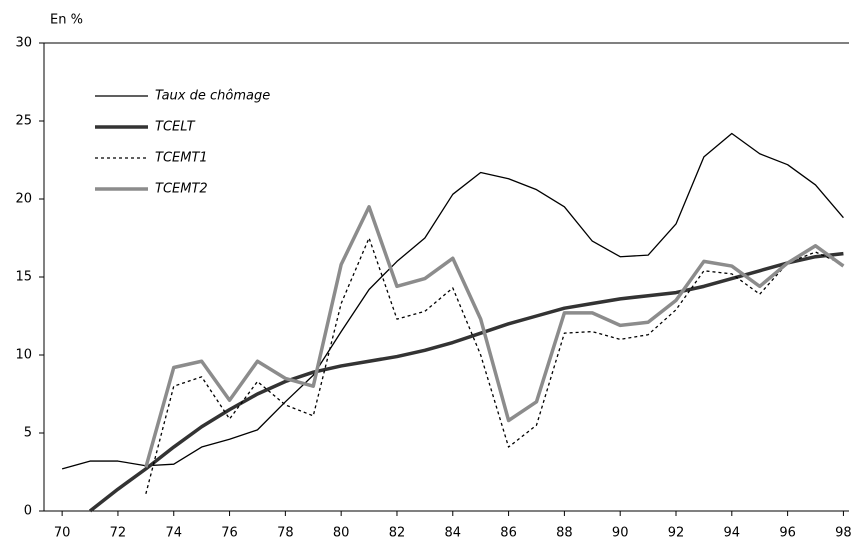 Image resolution: width=859 pixels, height=554 pixels. What do you see at coordinates (23, 43) in the screenshot?
I see `y-tick-label: 30` at bounding box center [23, 43].